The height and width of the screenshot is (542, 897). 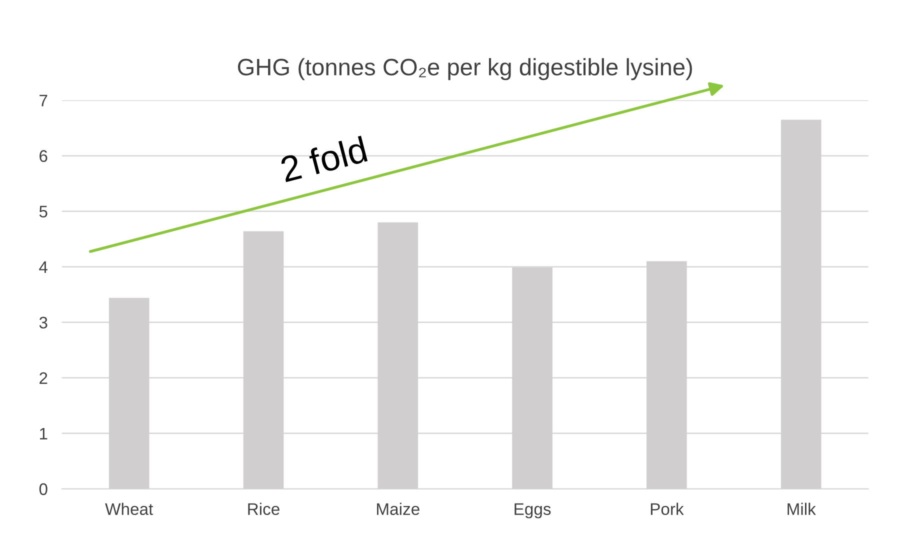 What do you see at coordinates (43, 212) in the screenshot?
I see `y-tick-label: 5` at bounding box center [43, 212].